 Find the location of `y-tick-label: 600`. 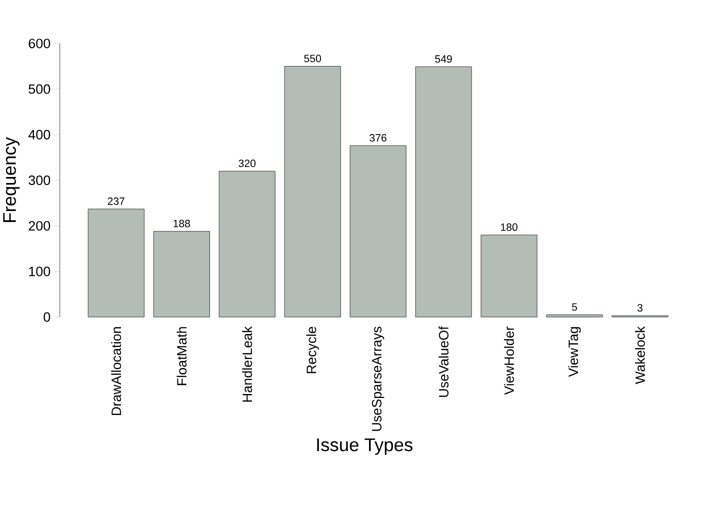

y-tick-label: 600 is located at coordinates (39, 43).